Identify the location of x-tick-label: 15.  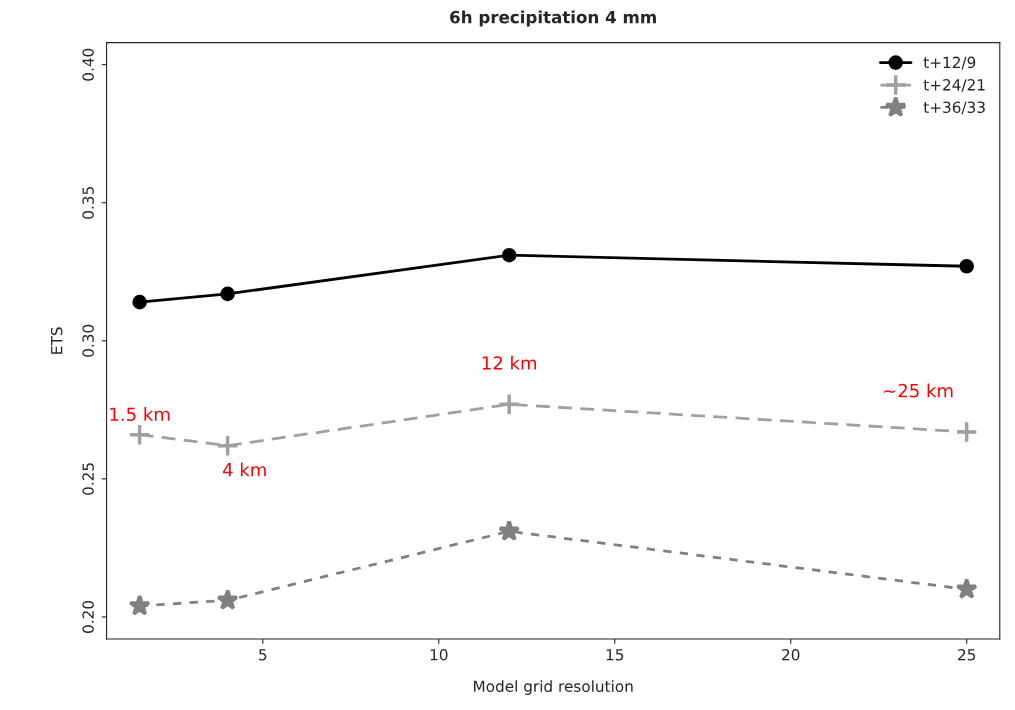
(615, 655).